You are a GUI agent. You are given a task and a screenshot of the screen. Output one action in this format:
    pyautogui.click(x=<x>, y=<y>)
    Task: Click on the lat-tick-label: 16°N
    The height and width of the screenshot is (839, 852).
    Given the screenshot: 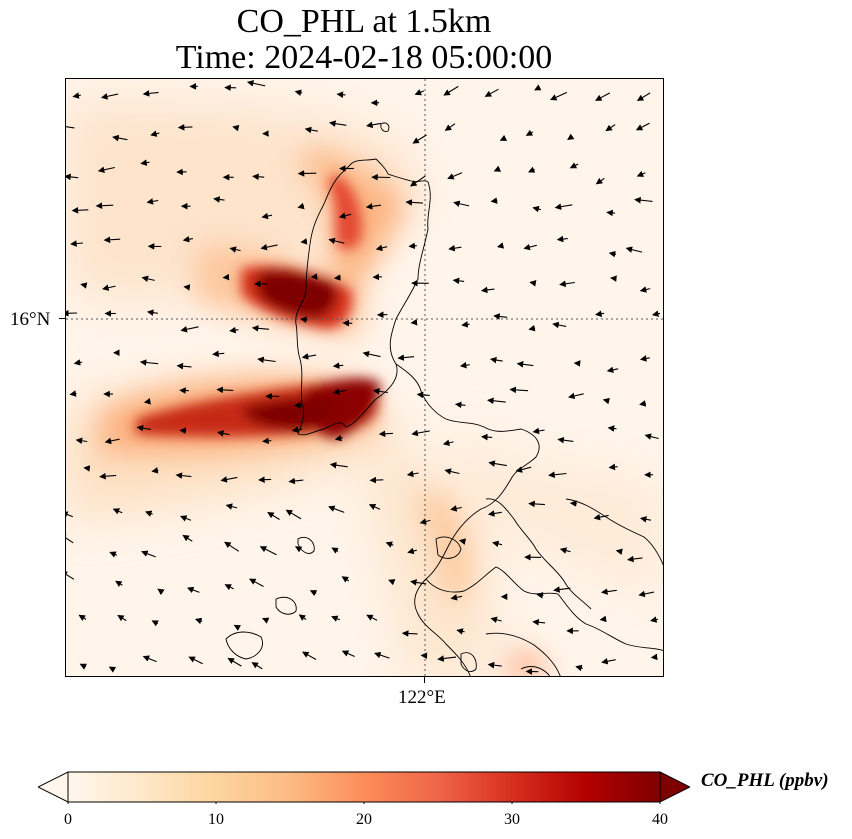 What is the action you would take?
    pyautogui.click(x=30, y=319)
    